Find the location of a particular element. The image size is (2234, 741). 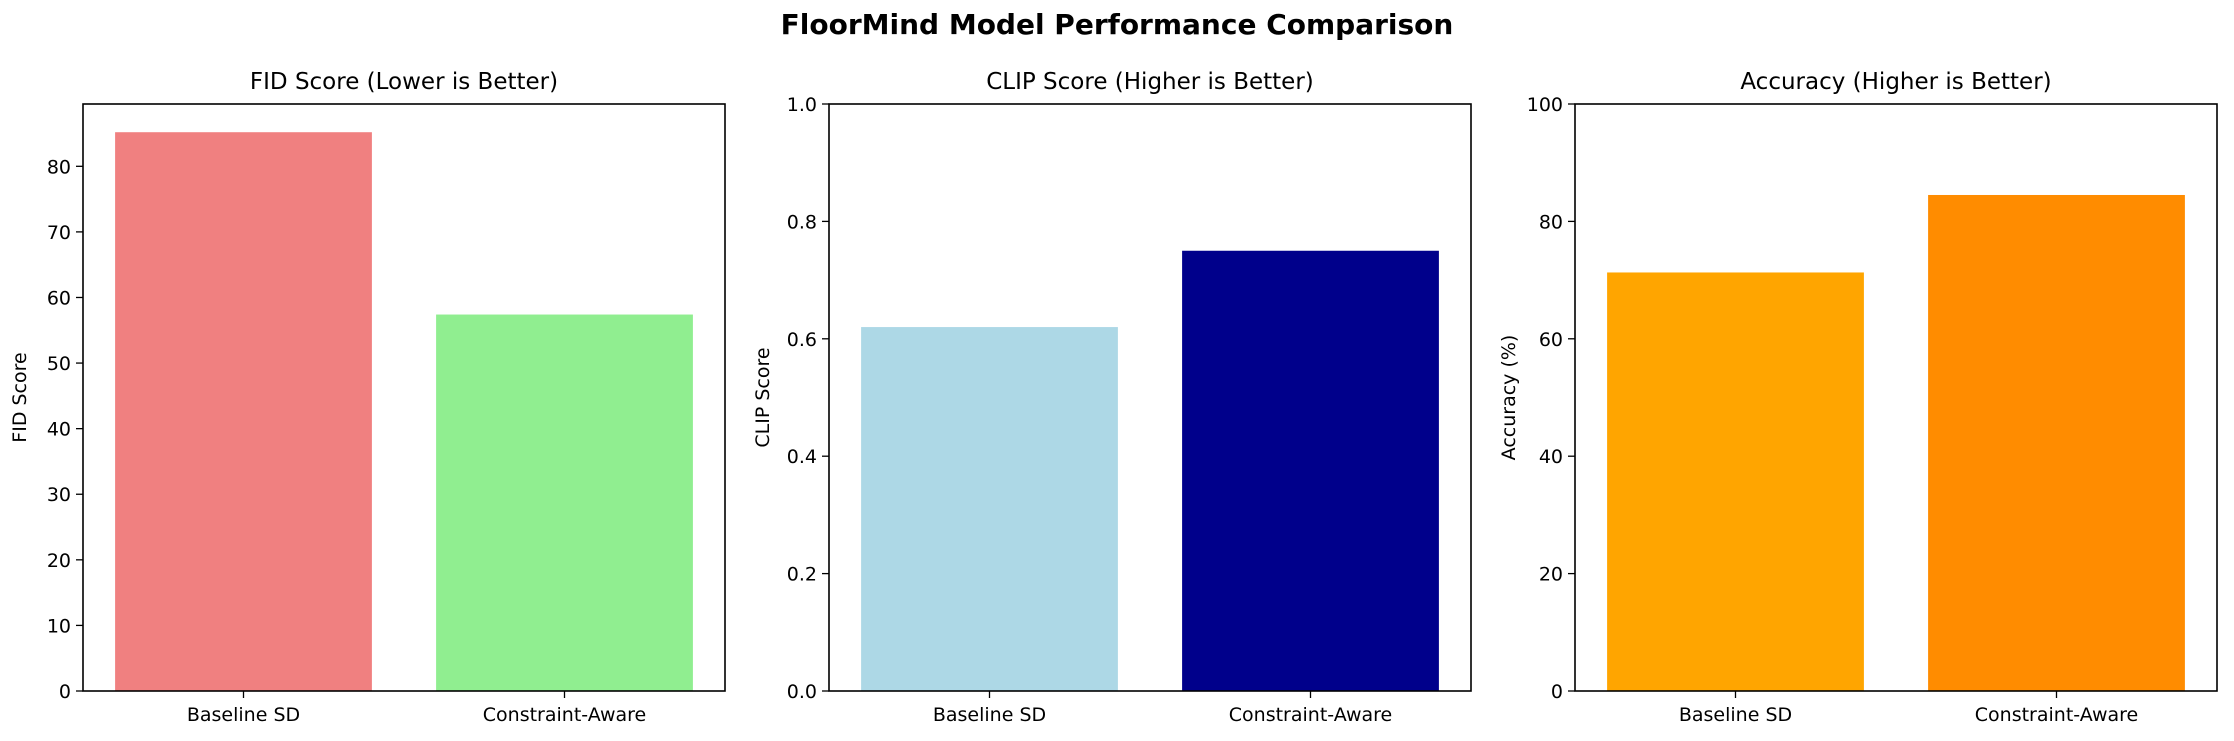

chart-3-ytick-label-2: 20 is located at coordinates (1551, 575).